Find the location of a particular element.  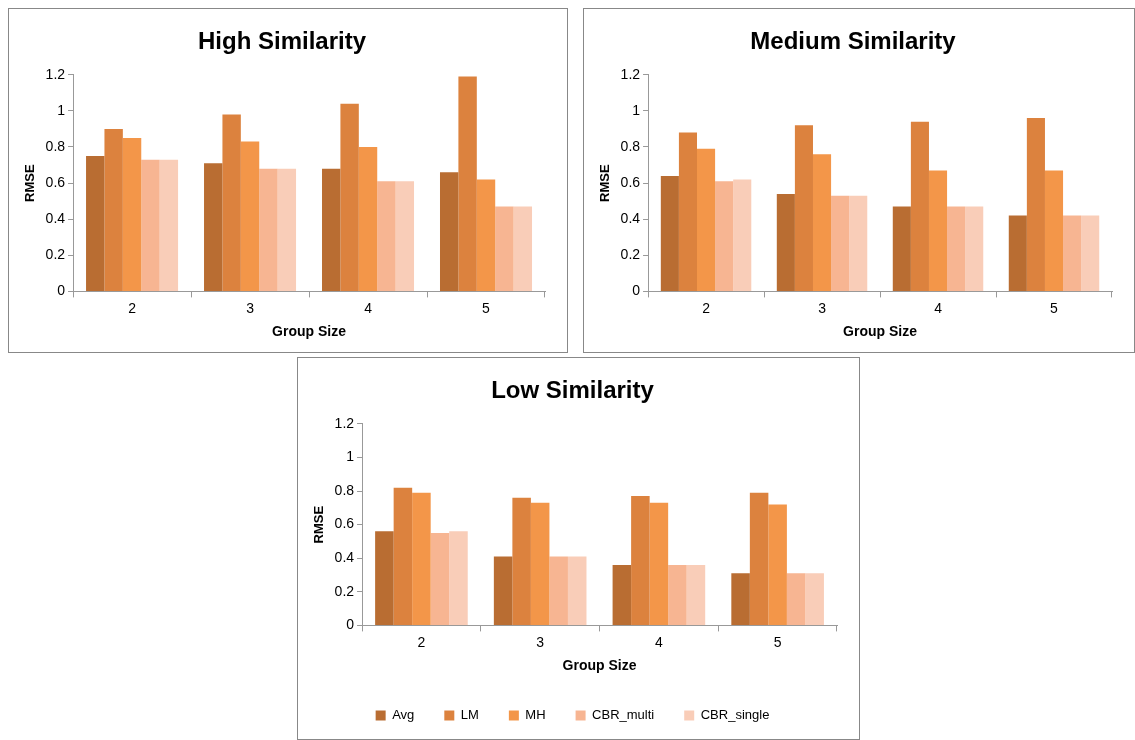

chart-title: Low Similarity is located at coordinates (573, 390).